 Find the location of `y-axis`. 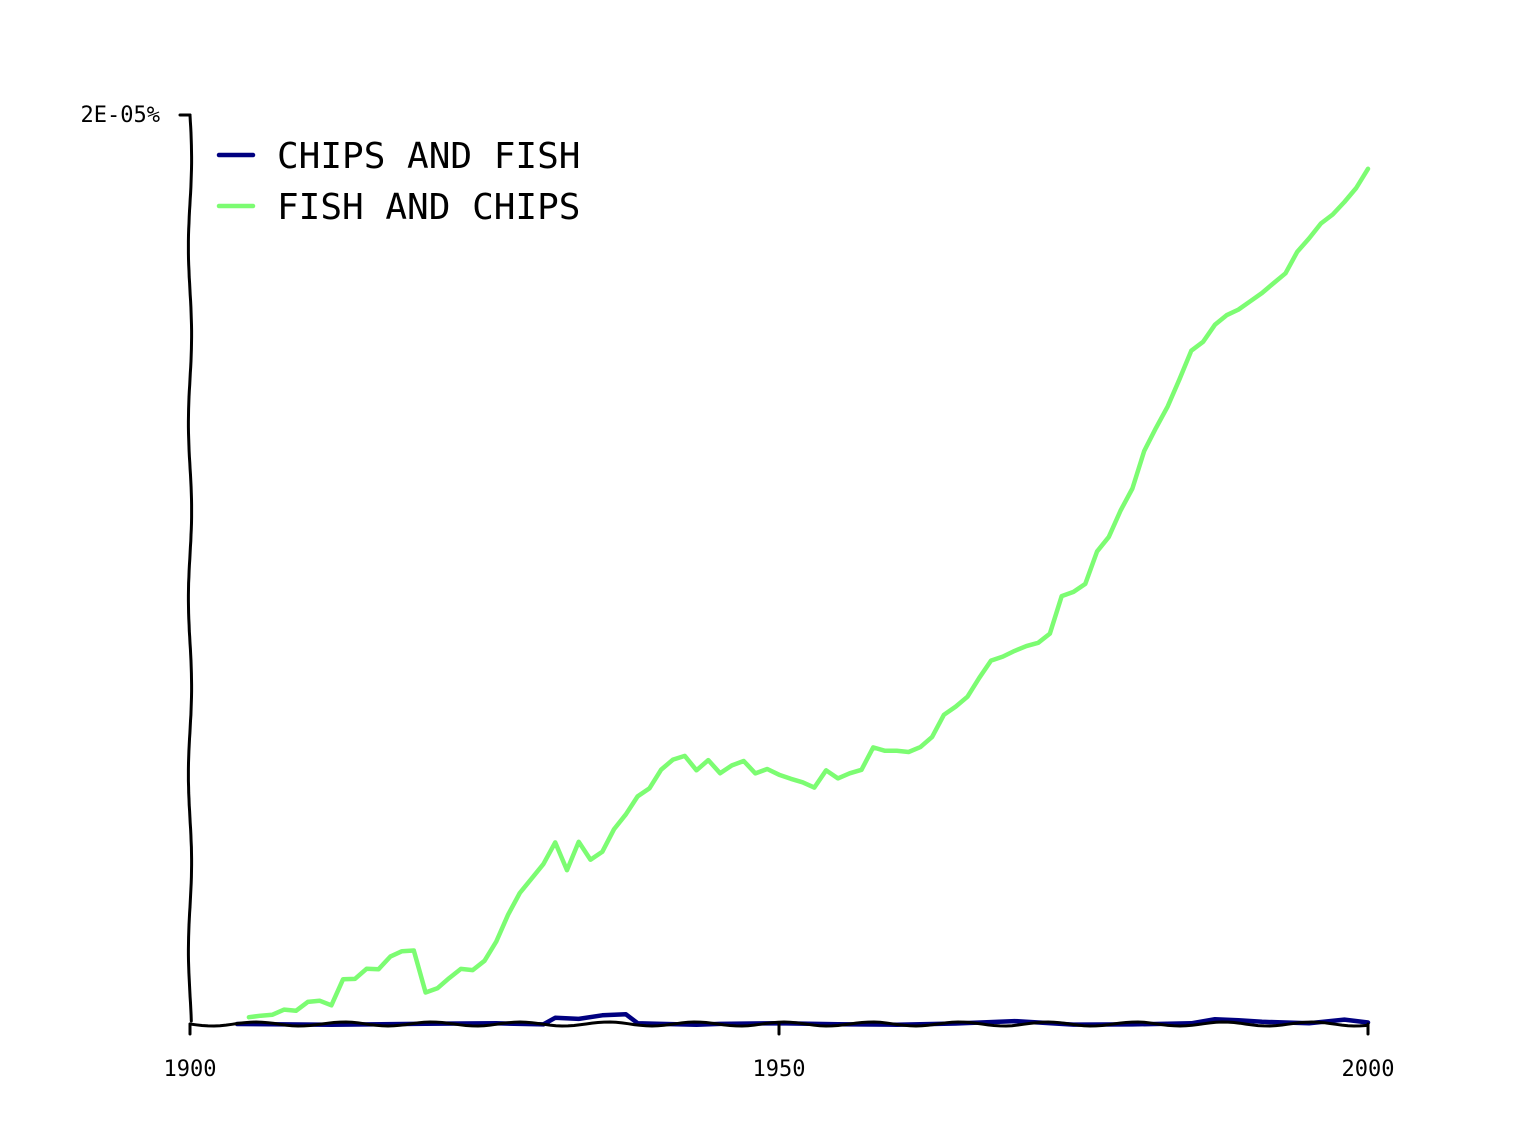

y-axis is located at coordinates (190, 568).